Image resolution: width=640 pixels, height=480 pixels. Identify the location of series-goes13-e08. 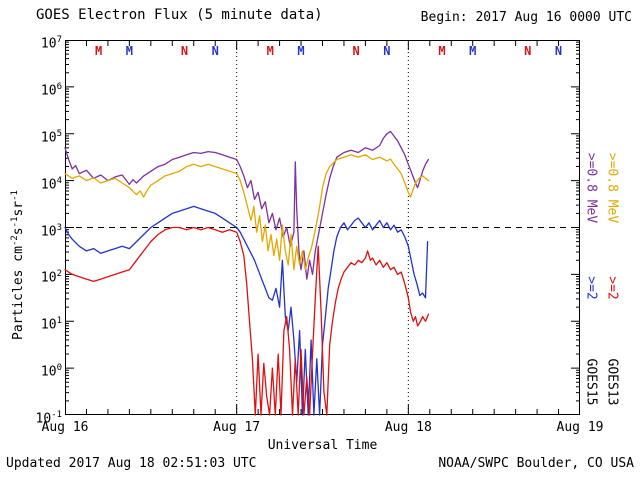
(247, 212).